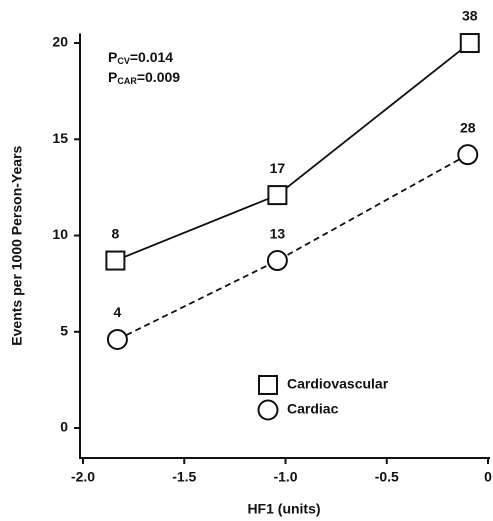 The height and width of the screenshot is (521, 493). I want to click on x-tick-label: -0.5, so click(387, 477).